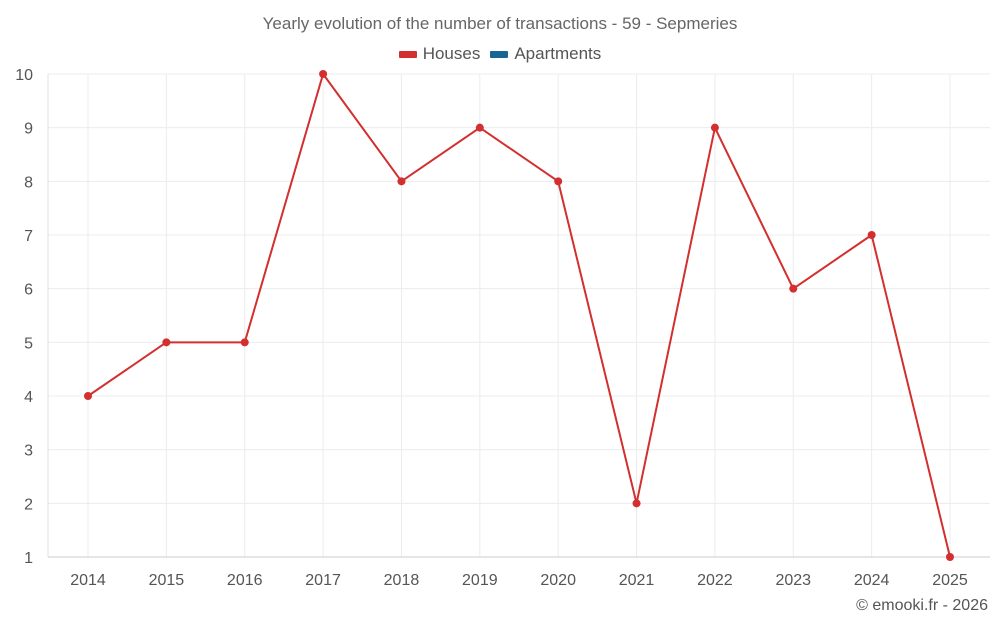  Describe the element at coordinates (558, 53) in the screenshot. I see `legend-label-apartments: Apartments` at that location.